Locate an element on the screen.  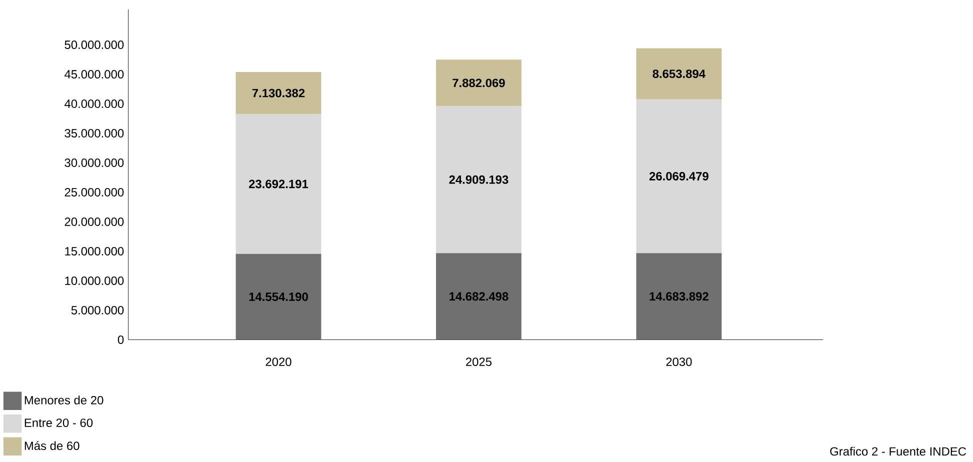
data-label: 23.692.191 is located at coordinates (278, 184).